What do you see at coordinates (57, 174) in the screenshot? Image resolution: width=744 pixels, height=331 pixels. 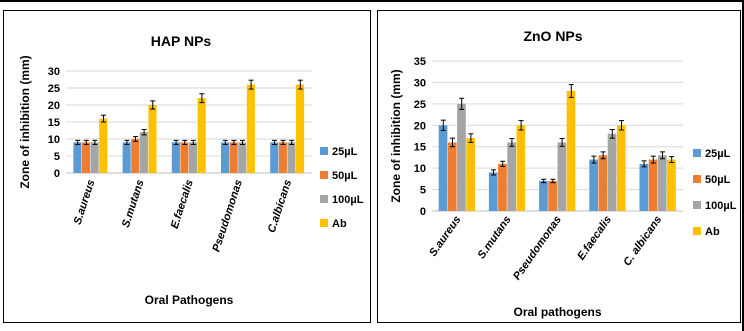 I see `chart0-y-tick-0: 0` at bounding box center [57, 174].